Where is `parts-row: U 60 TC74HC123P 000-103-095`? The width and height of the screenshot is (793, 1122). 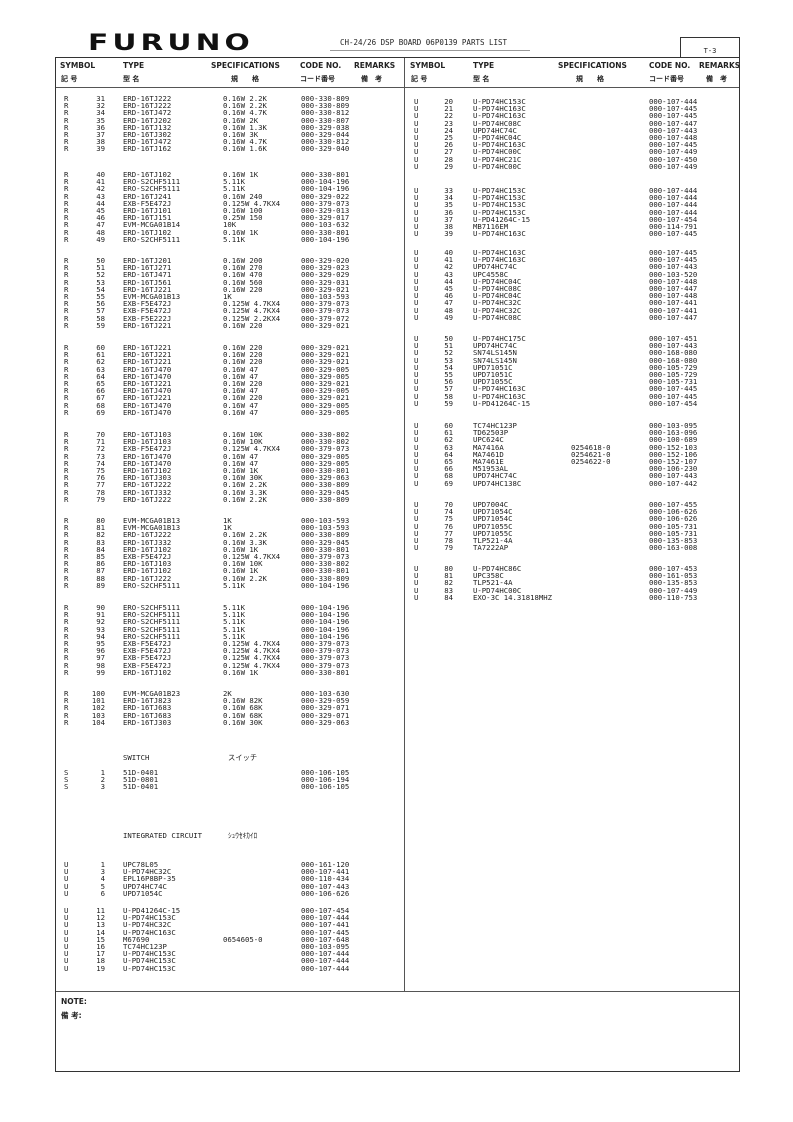
parts-row: U 60 TC74HC123P 000-103-095 is located at coordinates (397, 426).